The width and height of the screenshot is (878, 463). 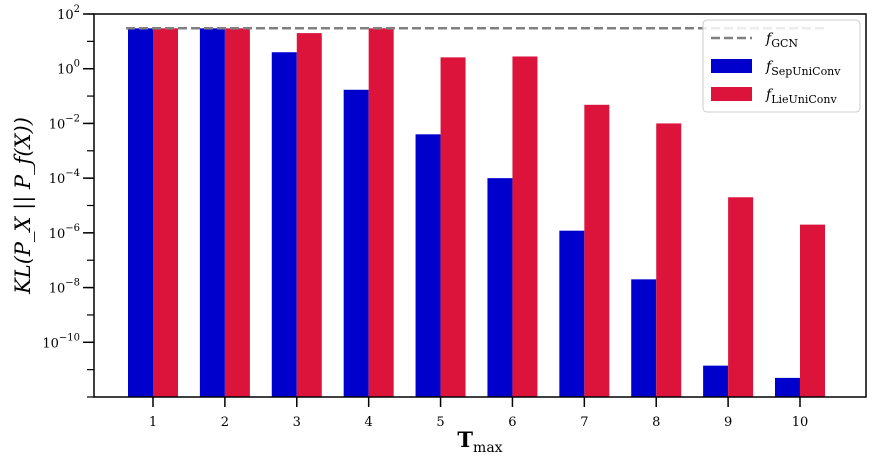 What do you see at coordinates (68, 68) in the screenshot?
I see `y-tick-label: 10⁰` at bounding box center [68, 68].